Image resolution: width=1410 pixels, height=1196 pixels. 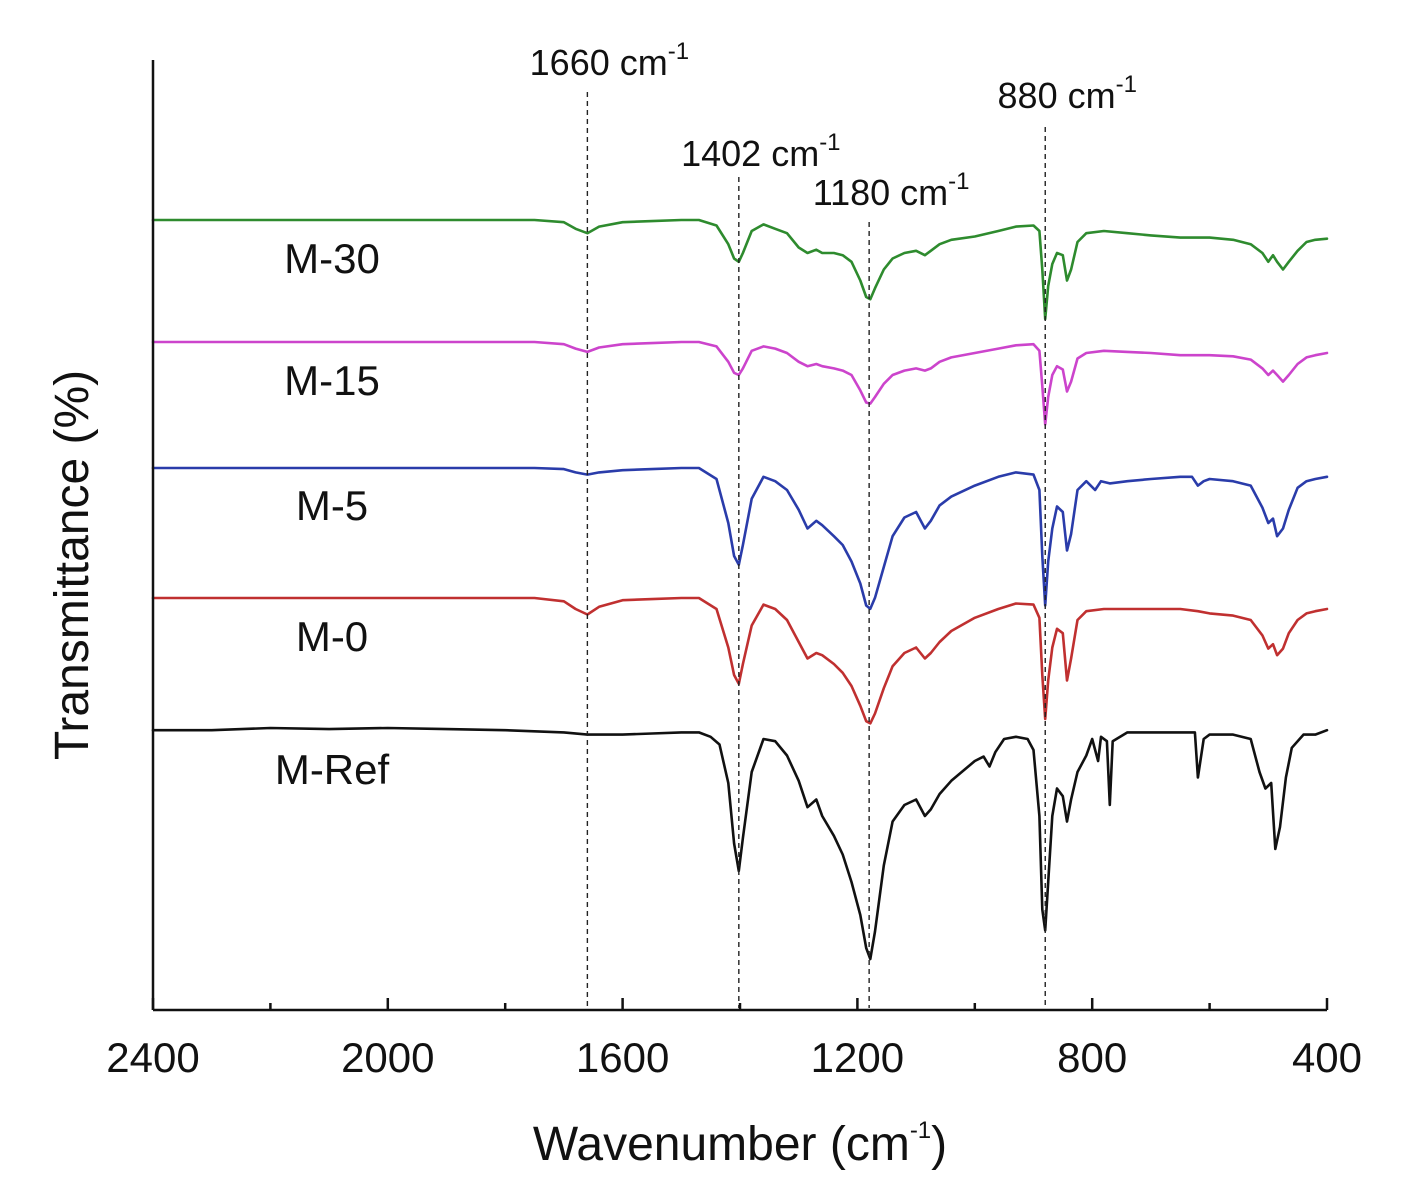 I want to click on marker-label-1180: 1180 cm-1, so click(x=891, y=190).